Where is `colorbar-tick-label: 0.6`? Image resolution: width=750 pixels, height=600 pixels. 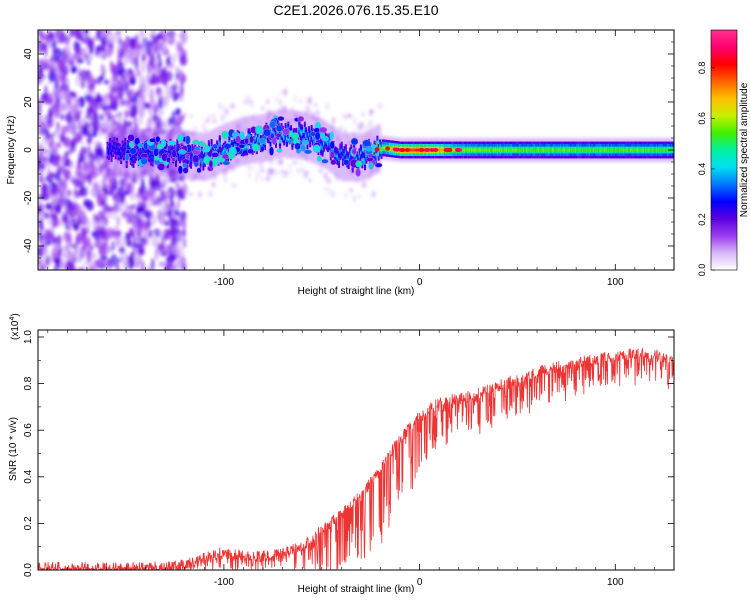 colorbar-tick-label: 0.6 is located at coordinates (702, 118).